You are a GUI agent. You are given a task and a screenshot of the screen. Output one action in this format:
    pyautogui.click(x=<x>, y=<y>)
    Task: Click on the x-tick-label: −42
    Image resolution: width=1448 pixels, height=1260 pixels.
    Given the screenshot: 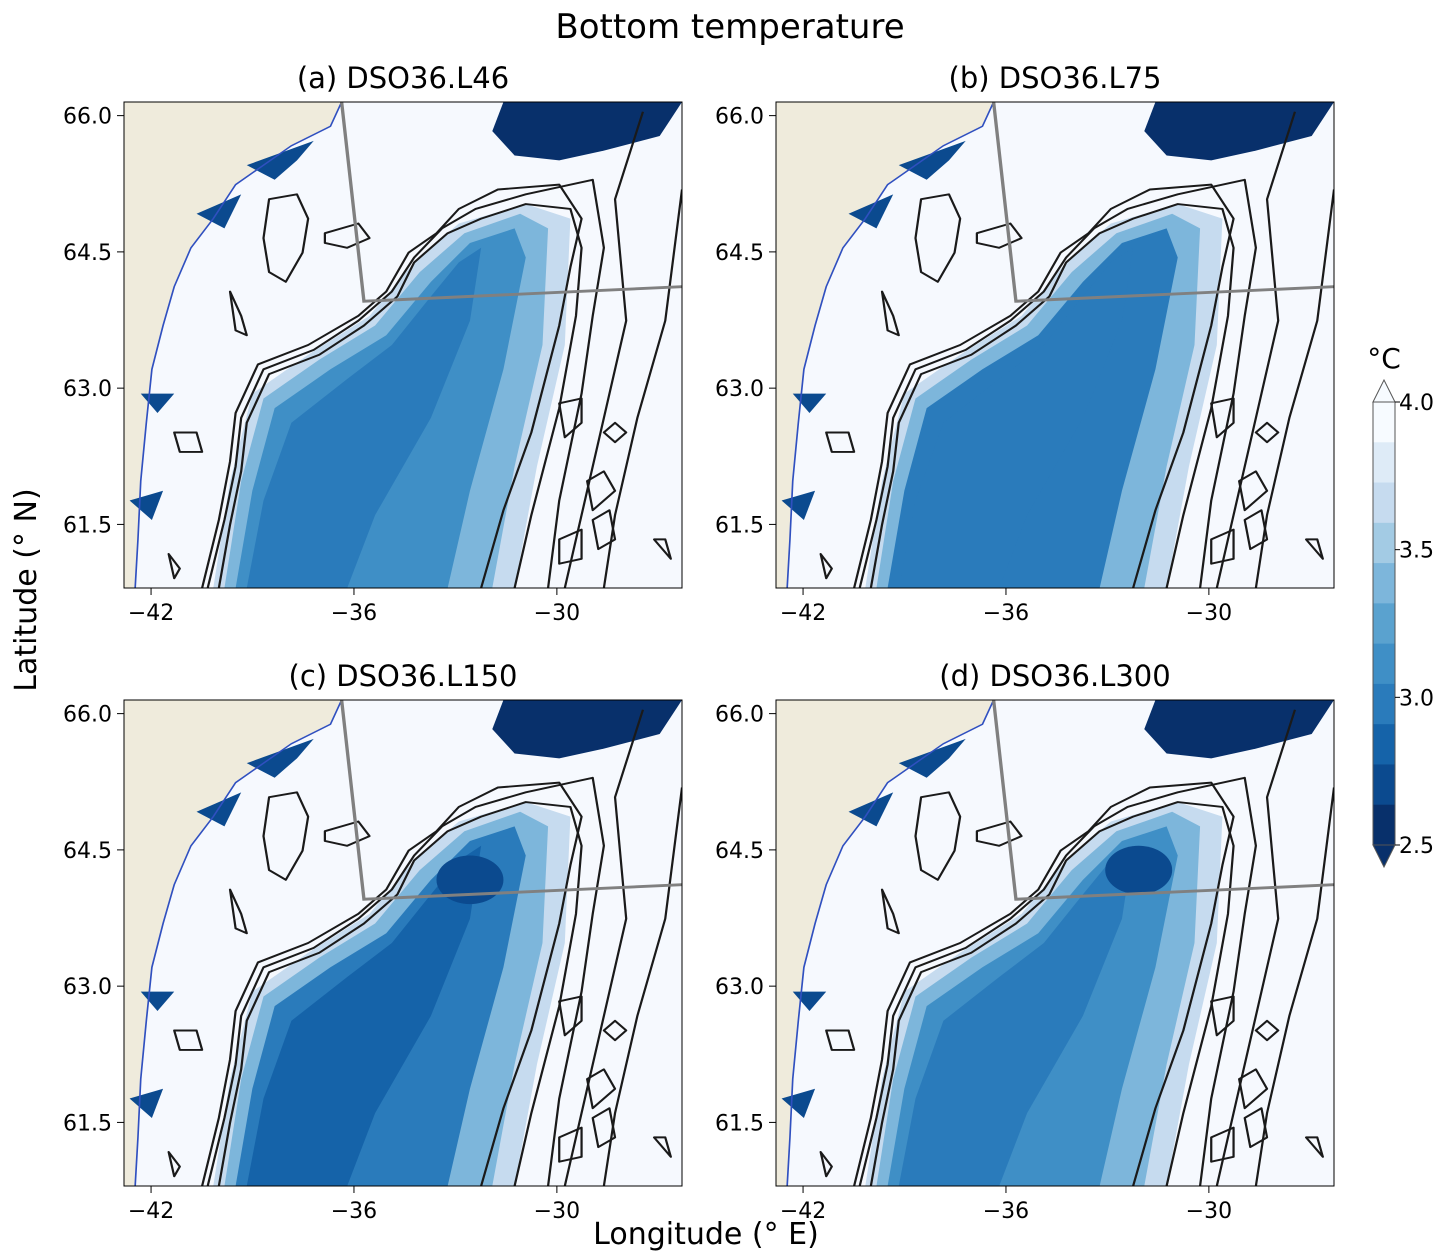 What is the action you would take?
    pyautogui.click(x=803, y=613)
    